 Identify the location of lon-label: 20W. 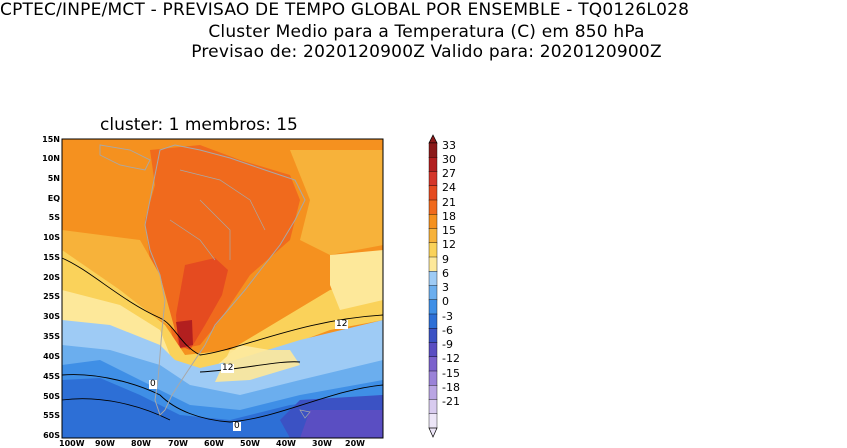
(355, 443).